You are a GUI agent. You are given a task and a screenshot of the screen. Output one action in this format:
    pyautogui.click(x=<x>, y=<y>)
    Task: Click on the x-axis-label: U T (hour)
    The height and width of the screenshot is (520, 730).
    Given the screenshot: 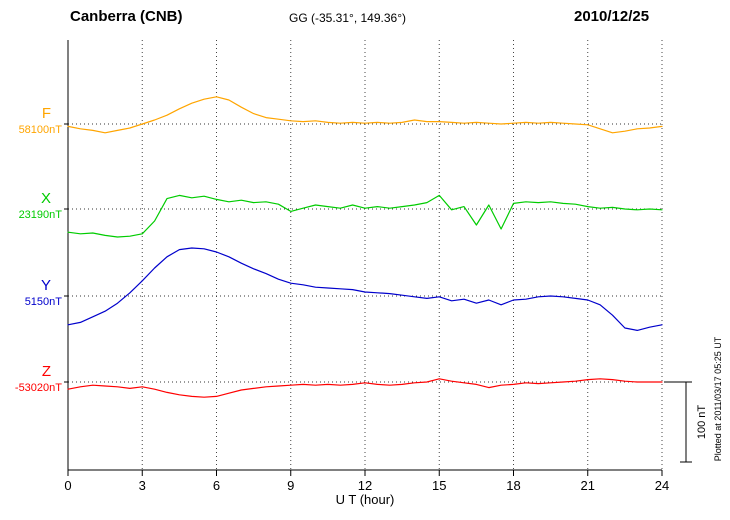 What is the action you would take?
    pyautogui.click(x=365, y=499)
    